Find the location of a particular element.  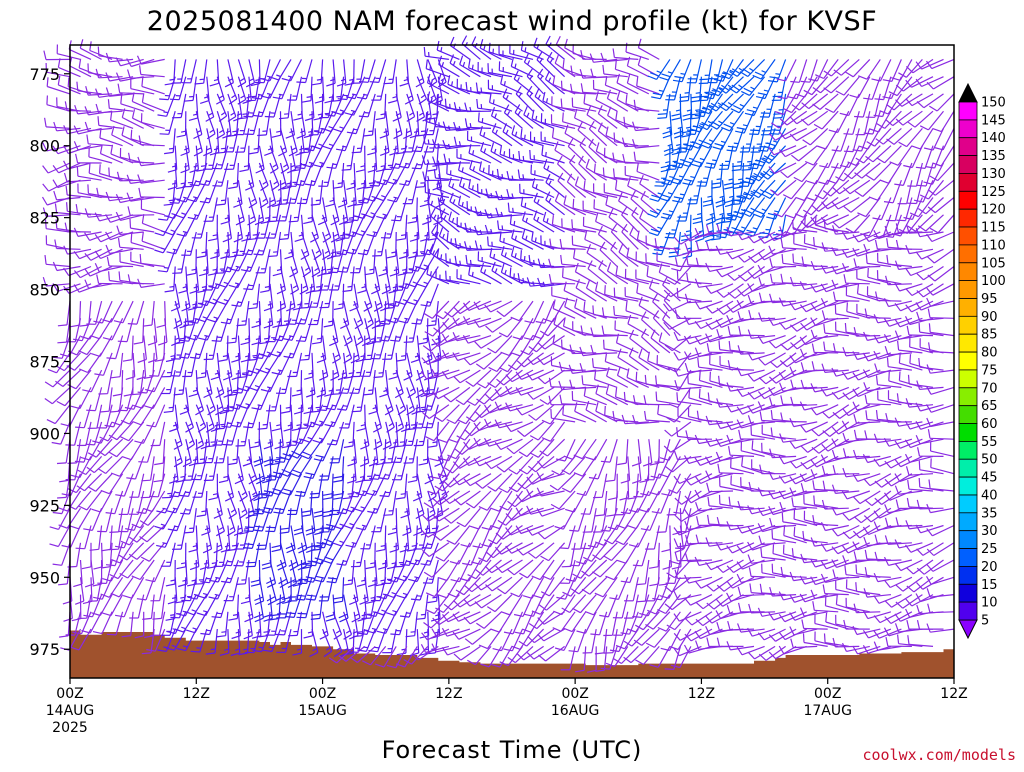

terrain-area is located at coordinates (512, 655).